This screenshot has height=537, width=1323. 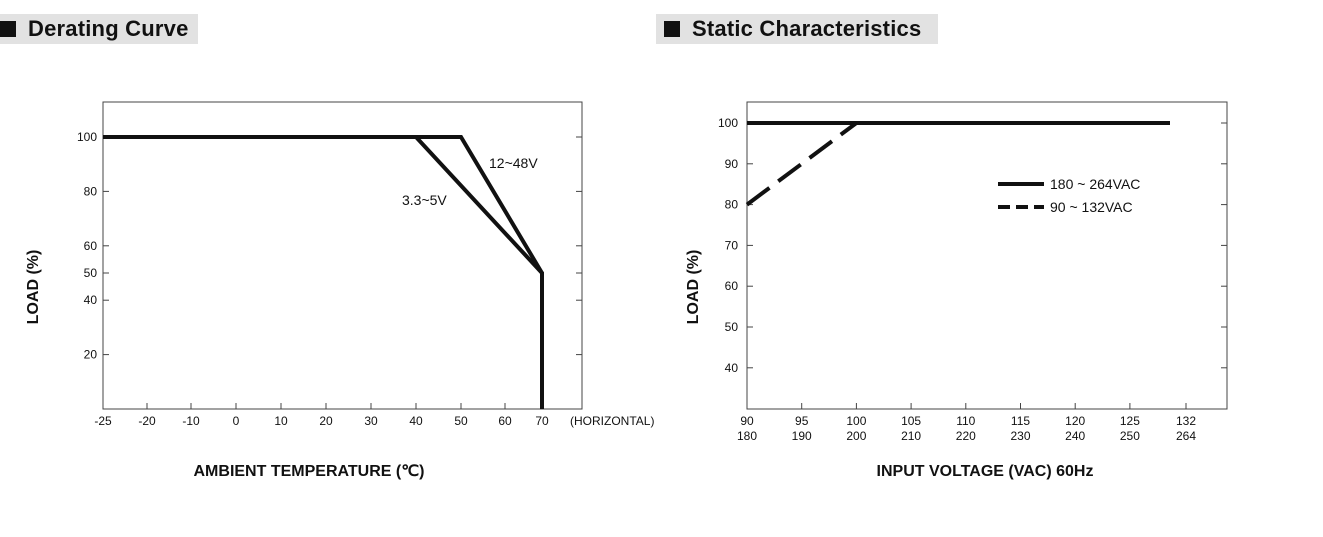 What do you see at coordinates (802, 421) in the screenshot?
I see `x-tick-label: 95` at bounding box center [802, 421].